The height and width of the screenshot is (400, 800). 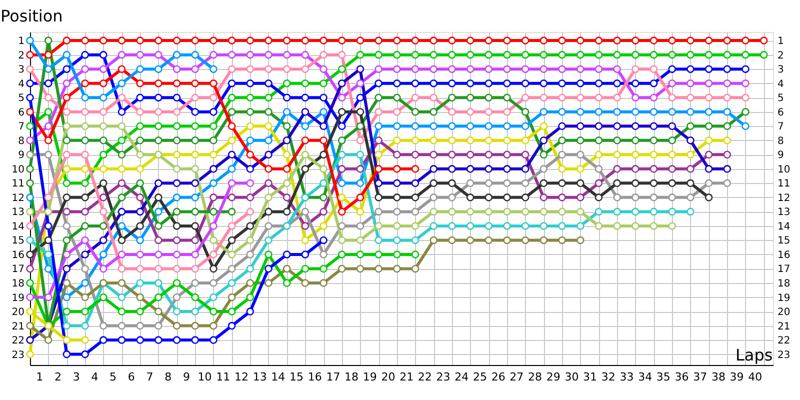 I want to click on y-tick-label: 3, so click(x=21, y=70).